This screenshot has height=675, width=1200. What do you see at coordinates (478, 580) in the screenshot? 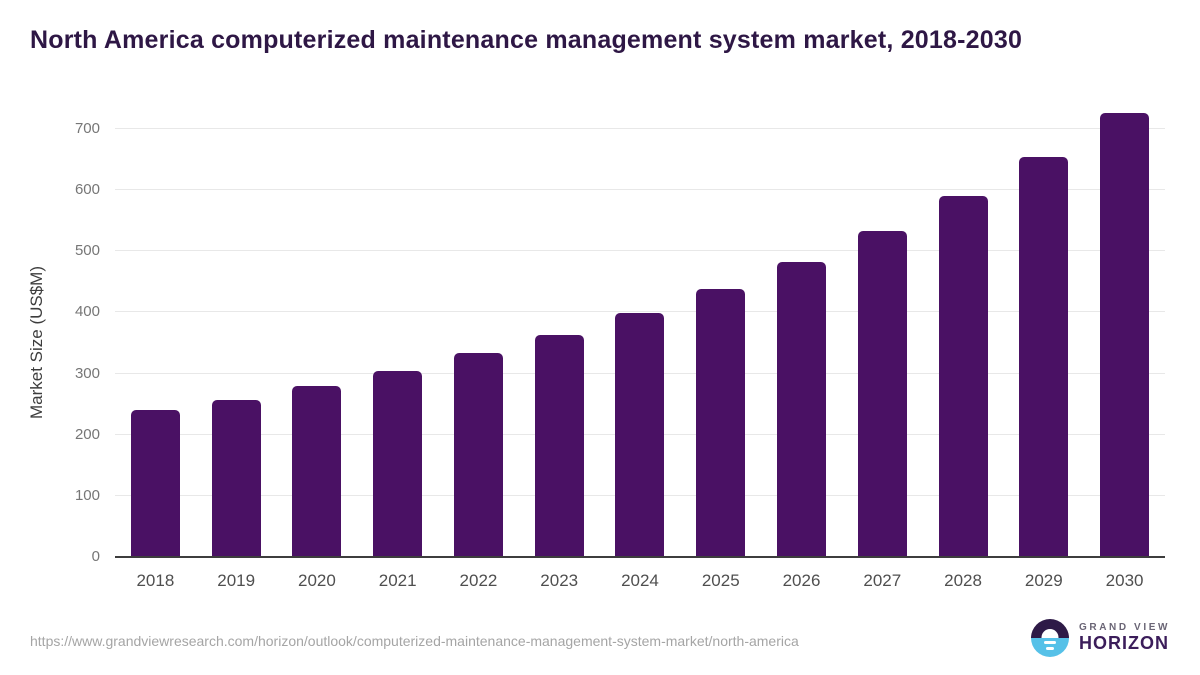
I see `x-tick-label-2022: 2022` at bounding box center [478, 580].